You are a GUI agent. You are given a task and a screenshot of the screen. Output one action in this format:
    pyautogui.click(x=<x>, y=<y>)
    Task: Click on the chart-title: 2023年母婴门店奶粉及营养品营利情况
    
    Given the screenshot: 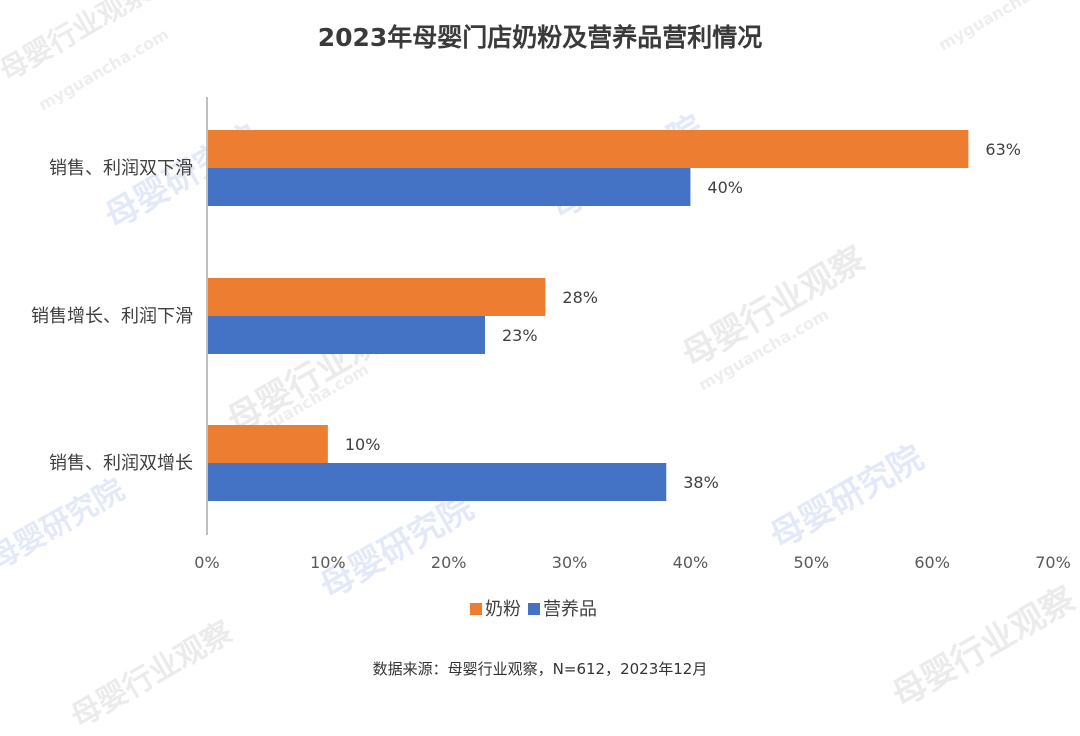 What is the action you would take?
    pyautogui.click(x=540, y=37)
    